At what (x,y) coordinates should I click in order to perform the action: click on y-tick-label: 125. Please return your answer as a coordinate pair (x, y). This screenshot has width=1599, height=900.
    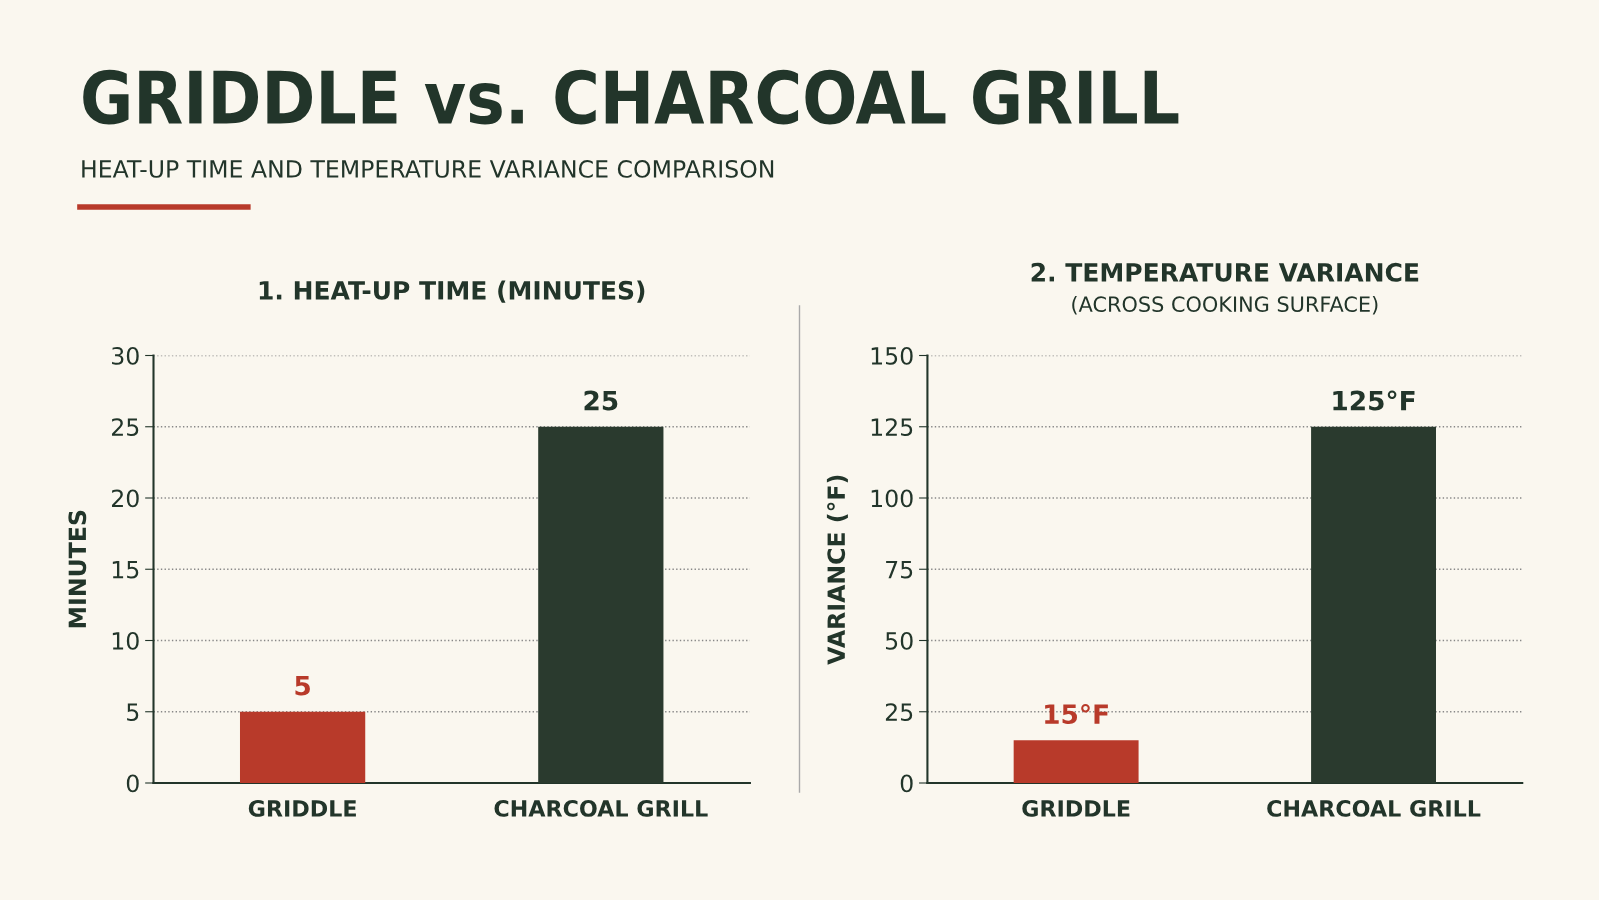
    Looking at the image, I should click on (892, 427).